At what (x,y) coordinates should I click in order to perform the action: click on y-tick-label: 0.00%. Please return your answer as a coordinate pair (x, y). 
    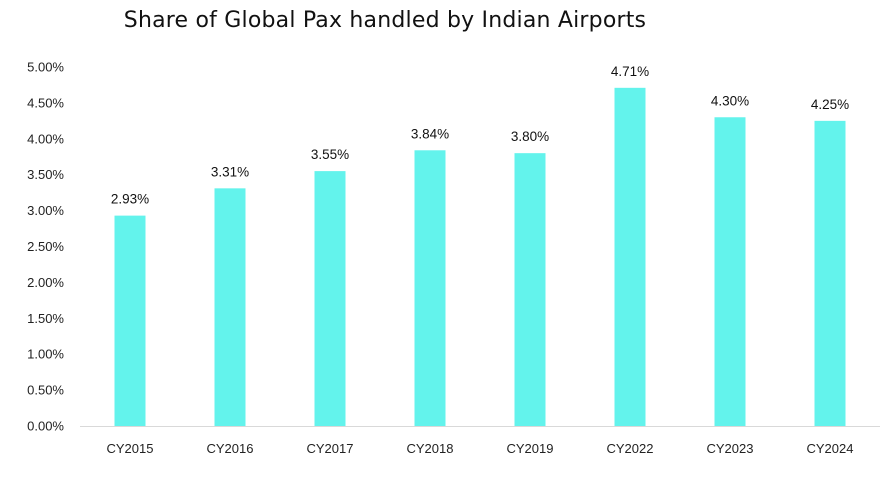
    Looking at the image, I should click on (45, 426).